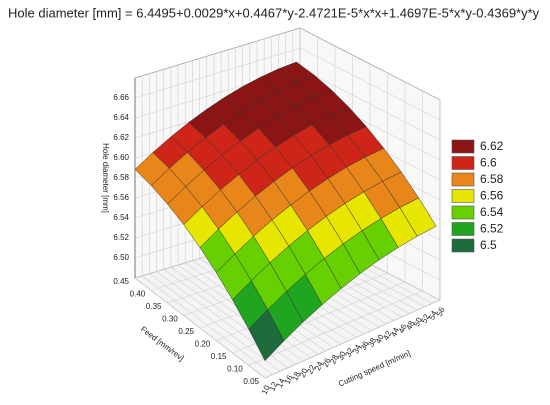  Describe the element at coordinates (327, 362) in the screenshot. I see `x-tick-label: 26` at that location.